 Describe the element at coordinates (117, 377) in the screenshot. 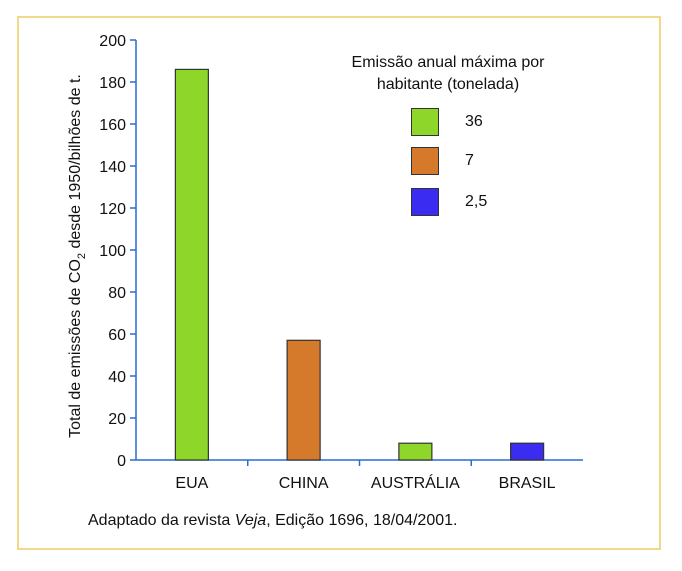

I see `y-tick-label: 40` at that location.